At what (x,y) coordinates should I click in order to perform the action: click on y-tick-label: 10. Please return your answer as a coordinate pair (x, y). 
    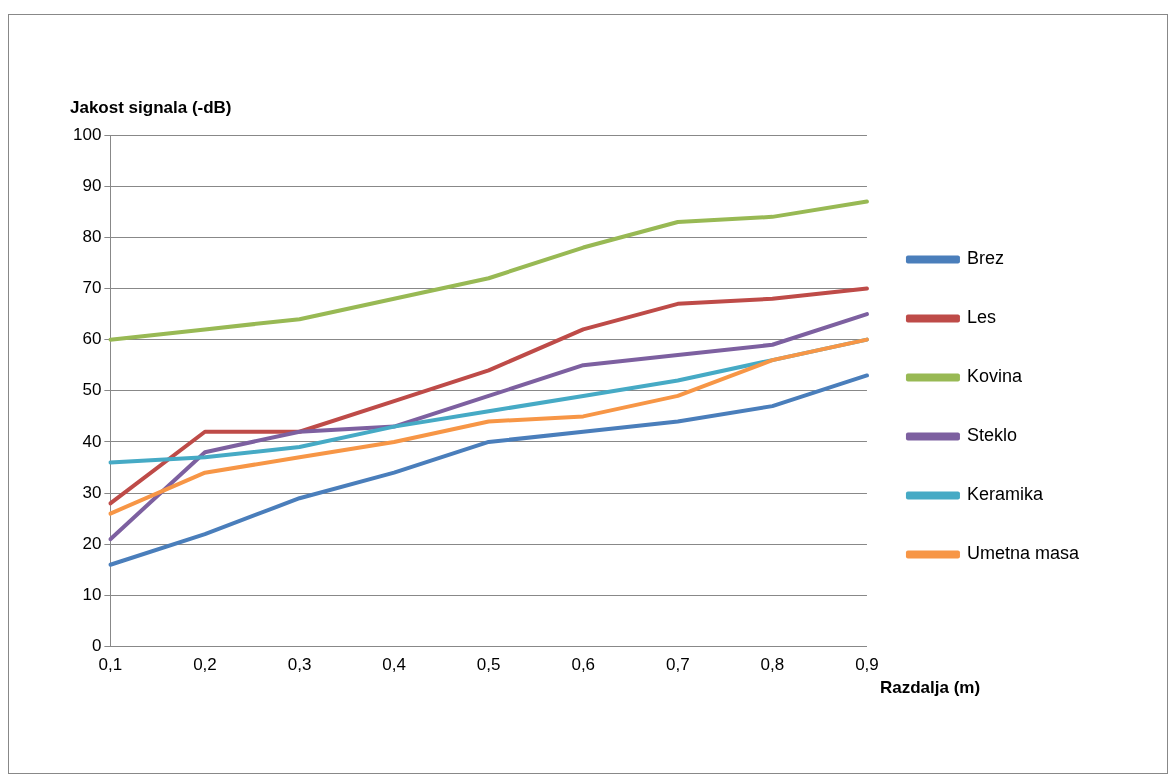
    Looking at the image, I should click on (92, 595).